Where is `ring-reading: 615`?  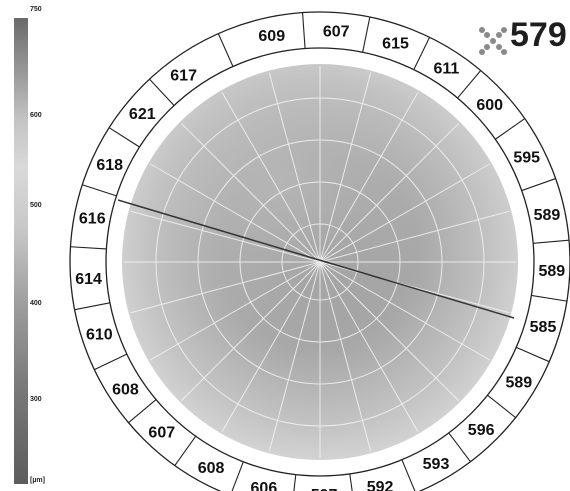 ring-reading: 615 is located at coordinates (395, 44).